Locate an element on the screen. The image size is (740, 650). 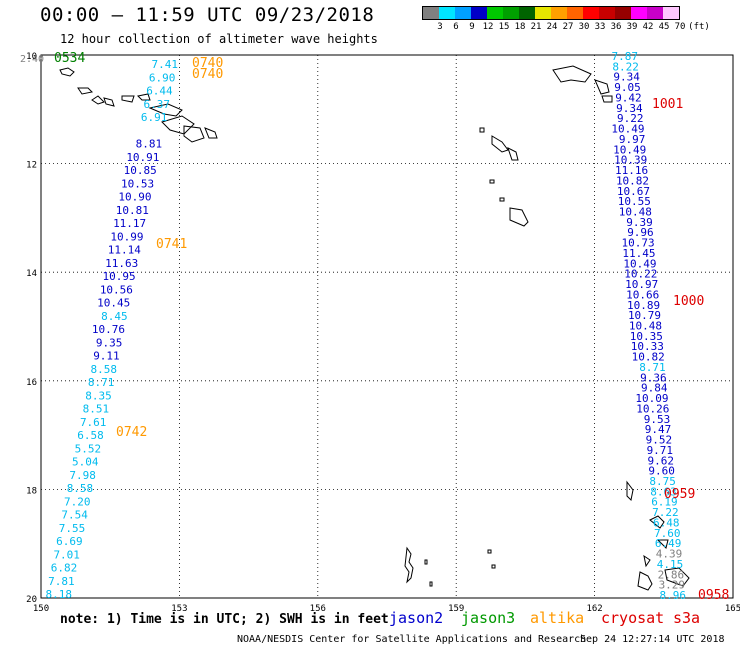
wave-height-value: 10.99 is located at coordinates (126, 236).